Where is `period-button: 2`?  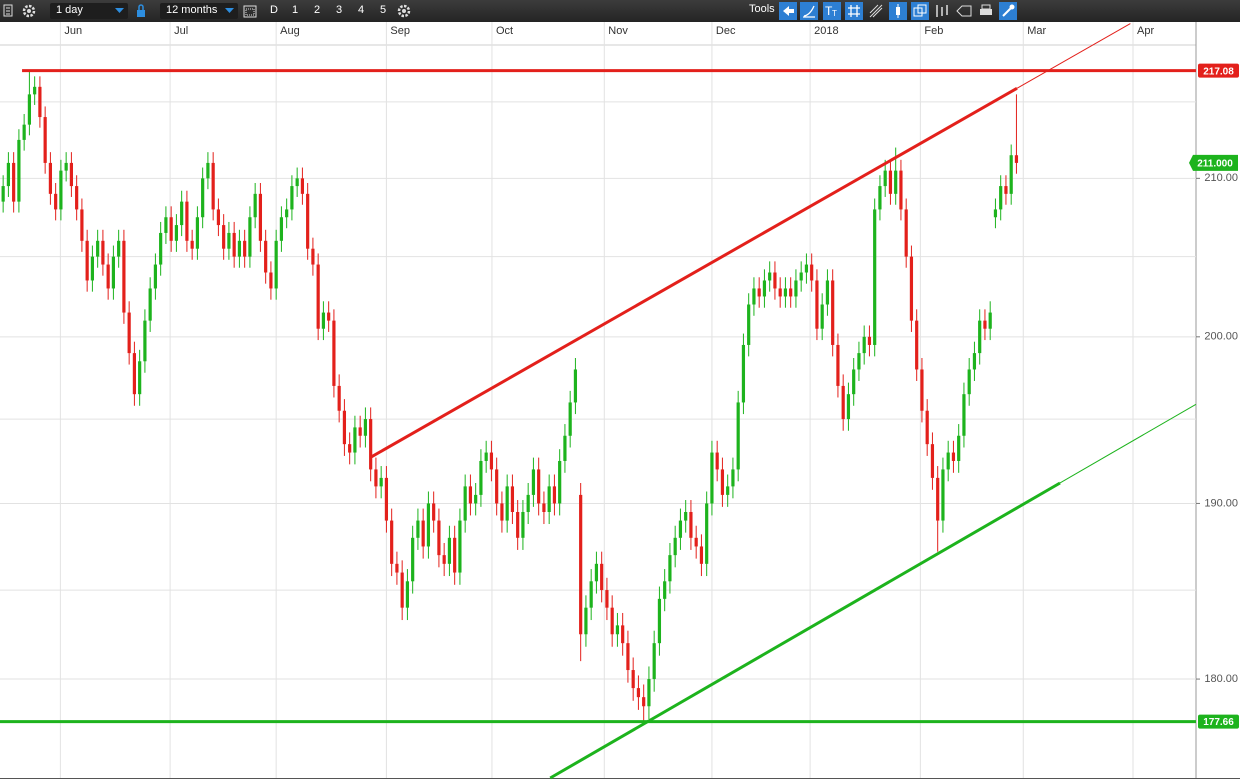
period-button: 2 is located at coordinates (317, 10).